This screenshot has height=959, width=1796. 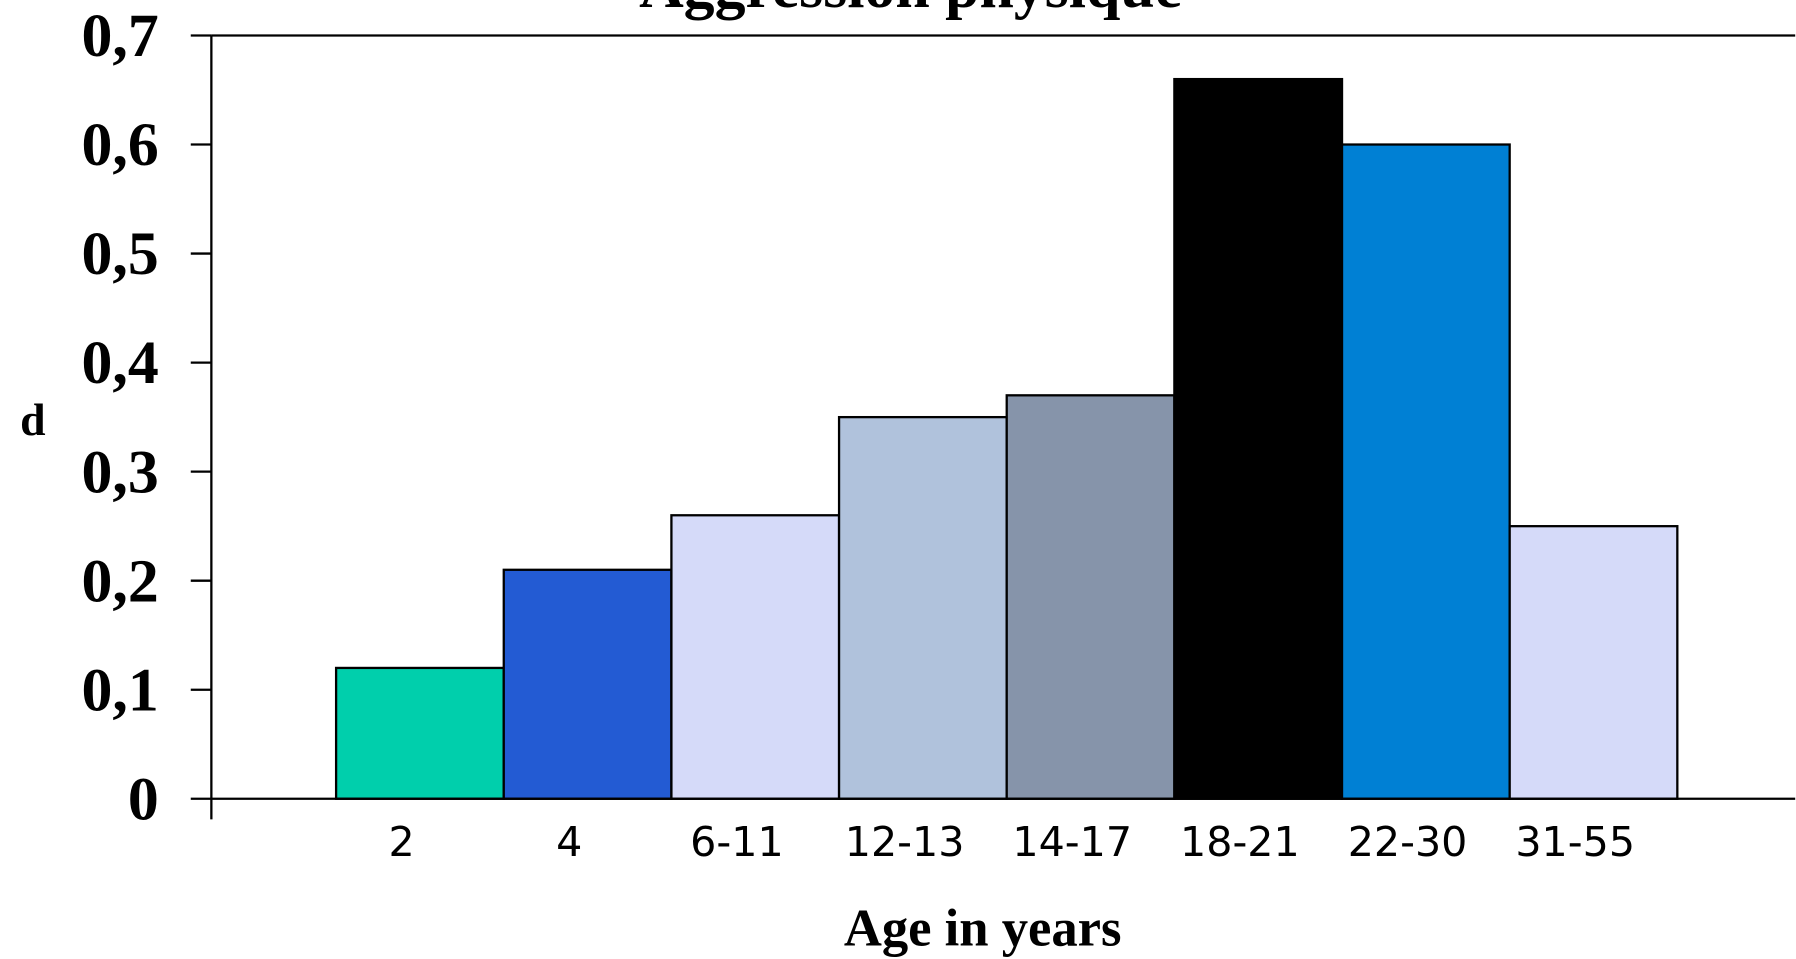 What do you see at coordinates (905, 842) in the screenshot?
I see `x-tick-label: 12-13` at bounding box center [905, 842].